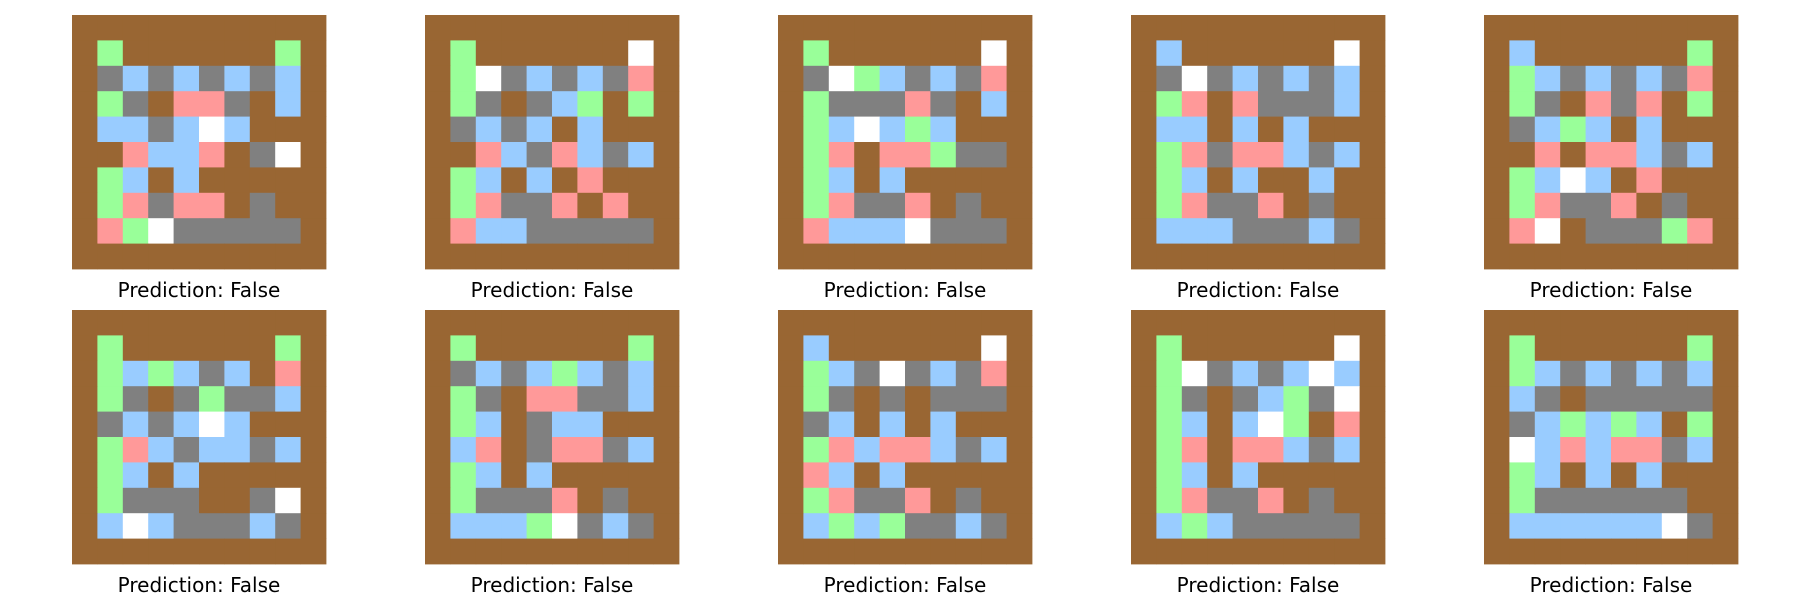 The width and height of the screenshot is (1800, 600). I want to click on panel-2: Prediction: False, so click(552, 158).